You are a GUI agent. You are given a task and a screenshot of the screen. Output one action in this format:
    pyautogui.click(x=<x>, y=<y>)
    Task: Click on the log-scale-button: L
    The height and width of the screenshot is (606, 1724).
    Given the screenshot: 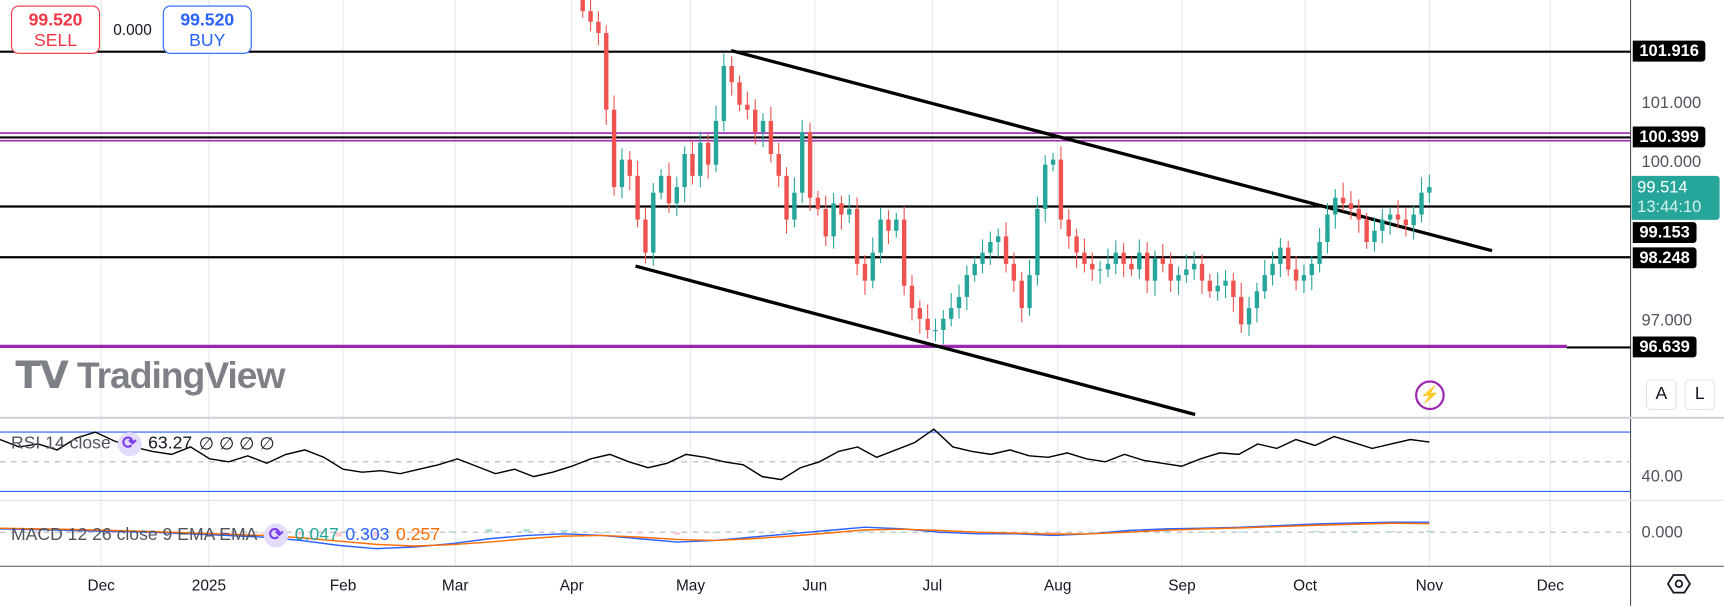 What is the action you would take?
    pyautogui.click(x=1700, y=395)
    